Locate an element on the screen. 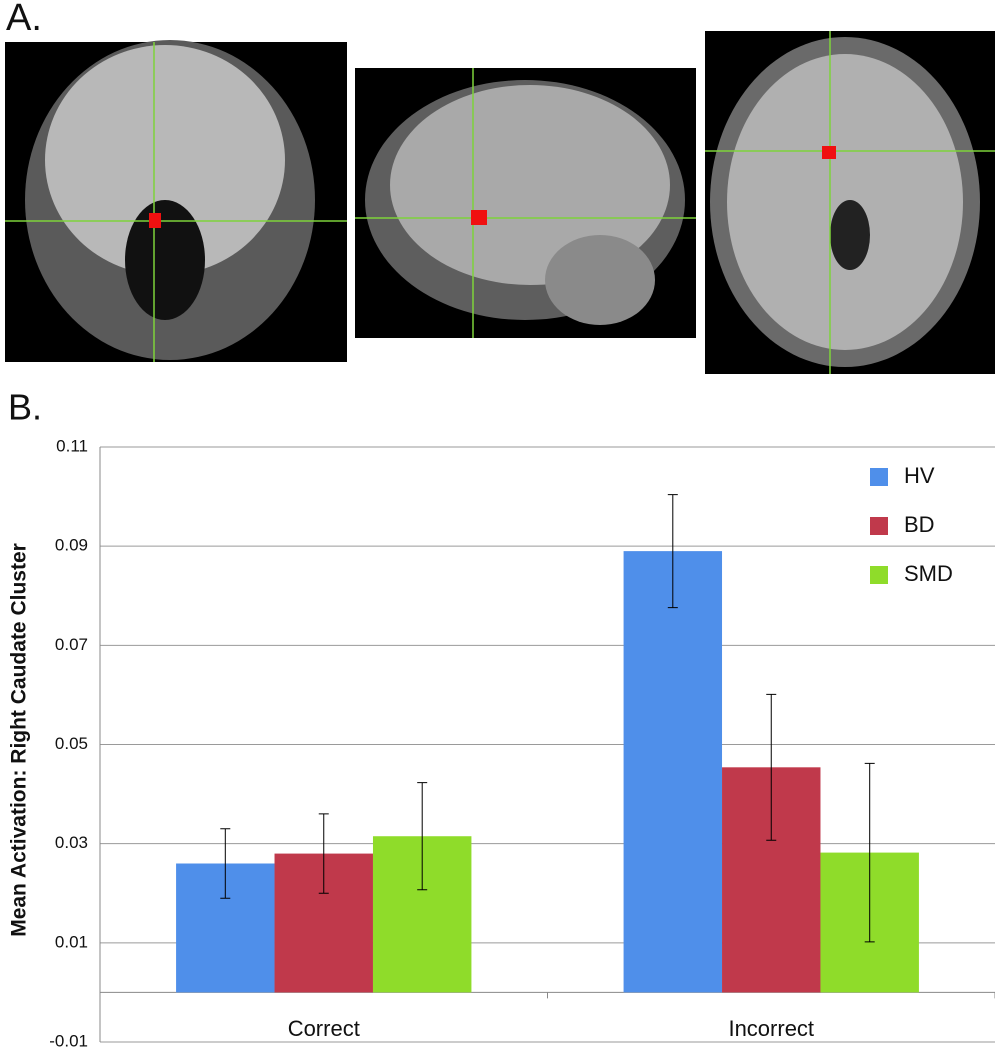  mri-coronal is located at coordinates (176, 201).